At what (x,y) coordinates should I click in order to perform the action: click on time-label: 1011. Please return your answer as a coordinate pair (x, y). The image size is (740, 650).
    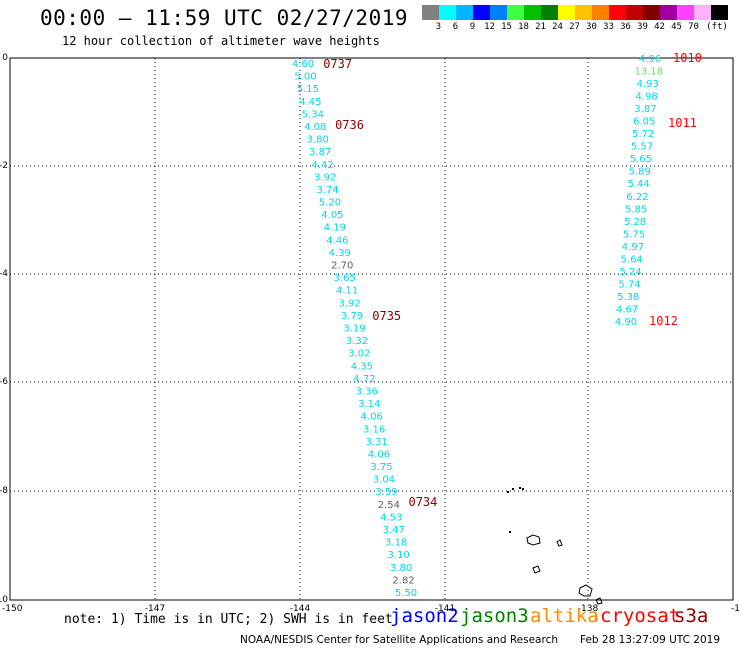
    Looking at the image, I should click on (682, 123).